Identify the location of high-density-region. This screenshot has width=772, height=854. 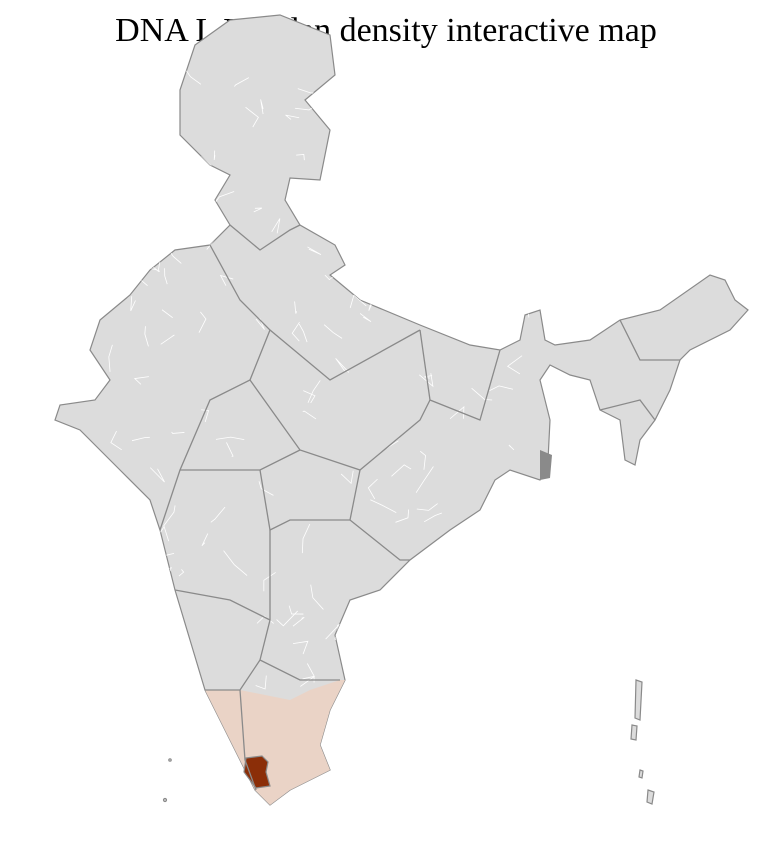
(257, 772).